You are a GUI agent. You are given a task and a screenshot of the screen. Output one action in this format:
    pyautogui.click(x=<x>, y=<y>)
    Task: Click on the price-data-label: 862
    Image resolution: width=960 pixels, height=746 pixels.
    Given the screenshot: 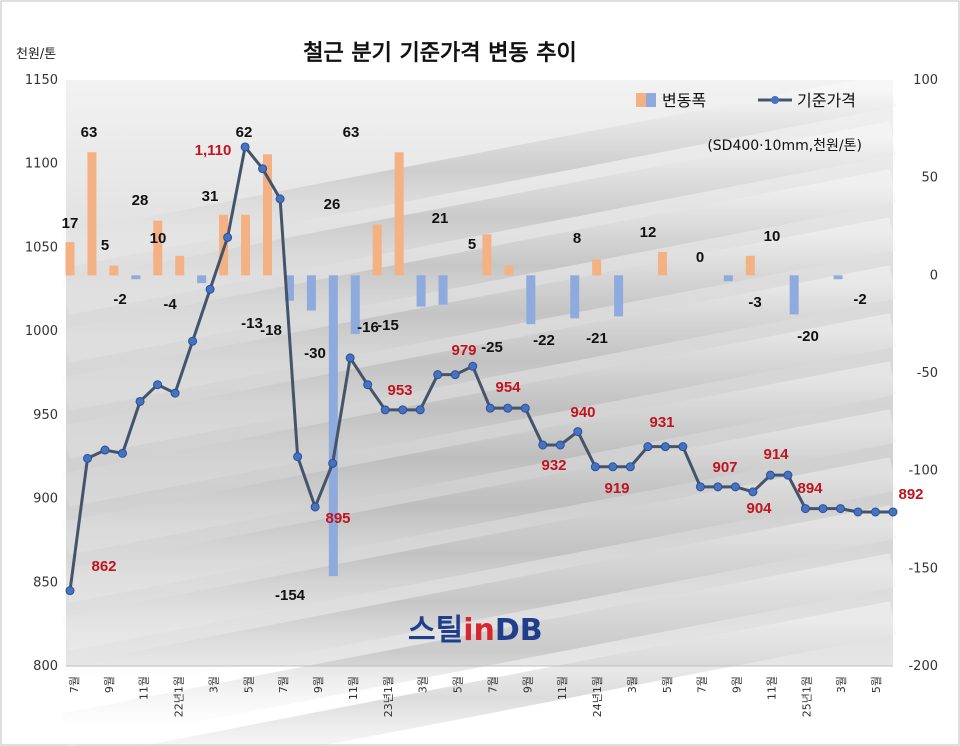 What is the action you would take?
    pyautogui.click(x=103, y=566)
    